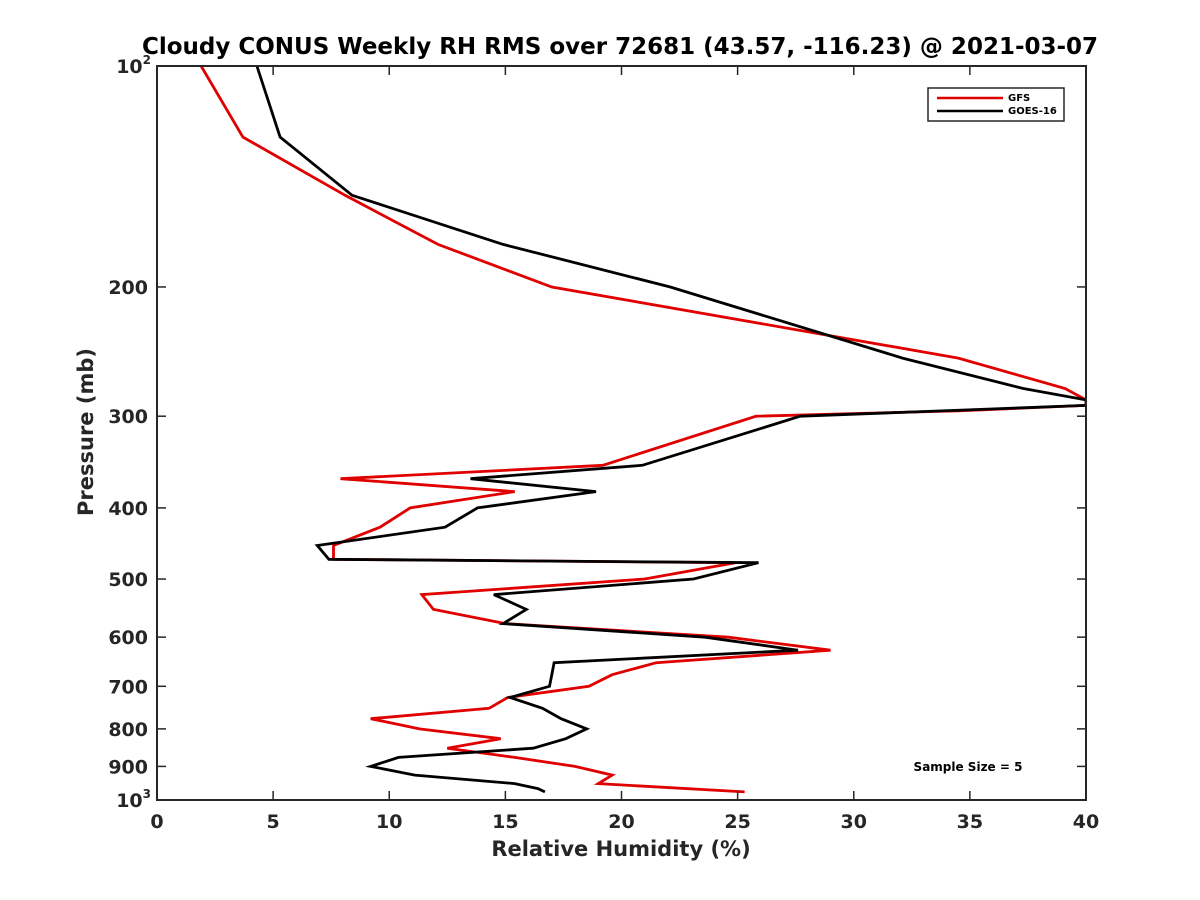 The width and height of the screenshot is (1200, 900). What do you see at coordinates (389, 822) in the screenshot?
I see `x-tick-label: 10` at bounding box center [389, 822].